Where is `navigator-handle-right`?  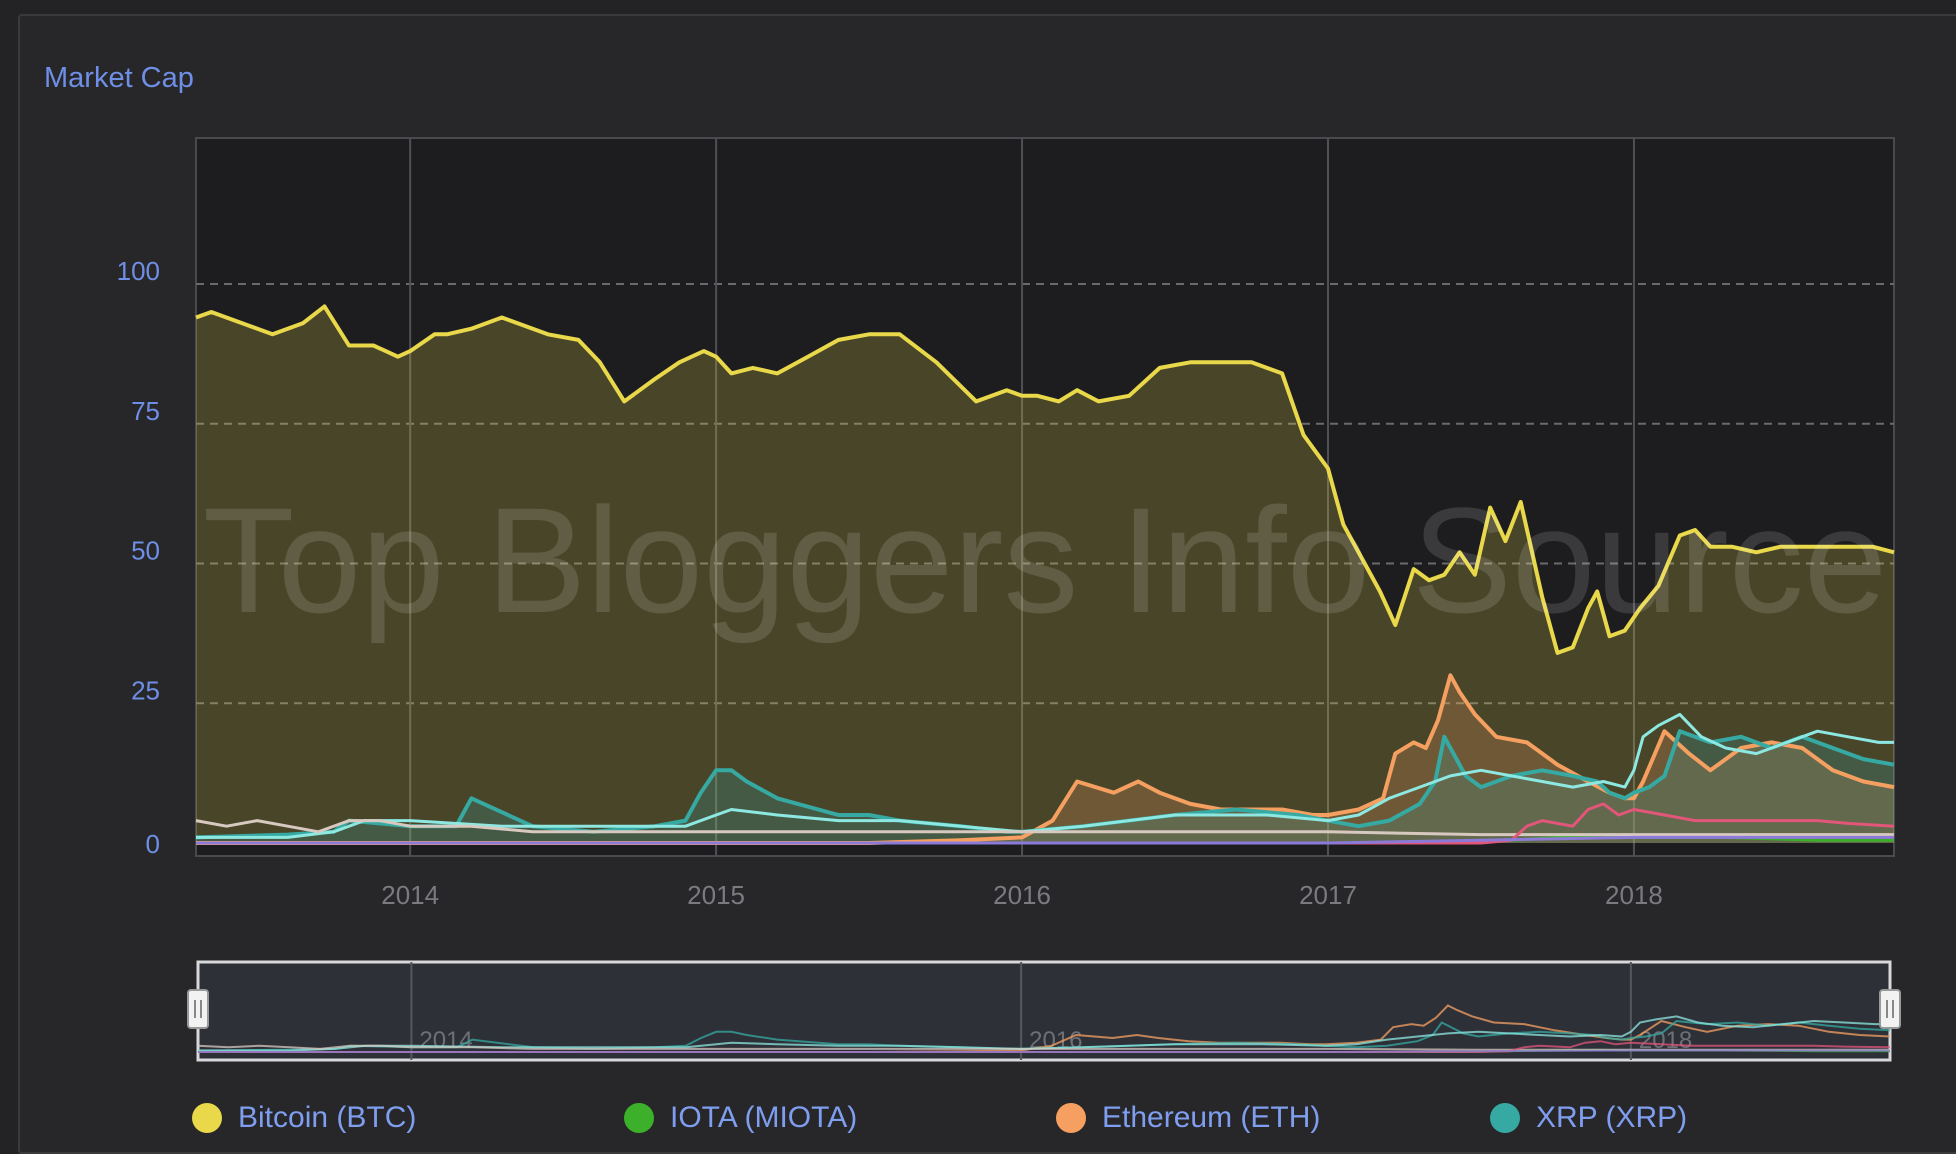 navigator-handle-right is located at coordinates (1890, 1009).